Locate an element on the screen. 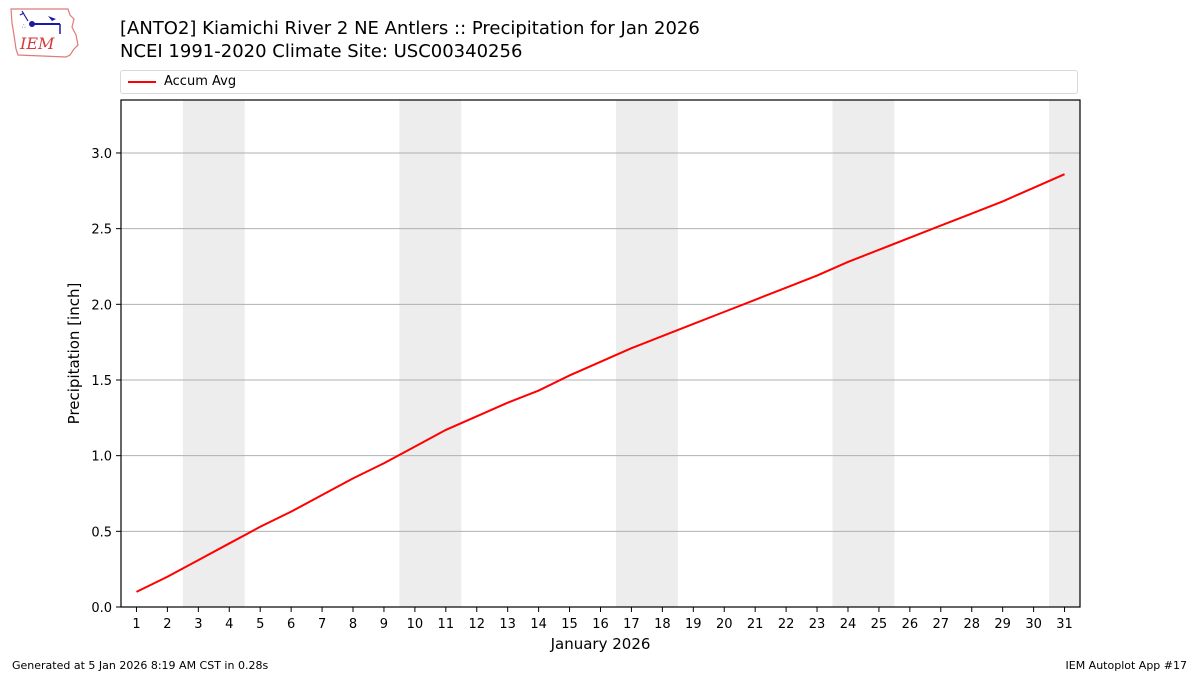 This screenshot has height=675, width=1200. x-tick-label: 5 is located at coordinates (260, 624).